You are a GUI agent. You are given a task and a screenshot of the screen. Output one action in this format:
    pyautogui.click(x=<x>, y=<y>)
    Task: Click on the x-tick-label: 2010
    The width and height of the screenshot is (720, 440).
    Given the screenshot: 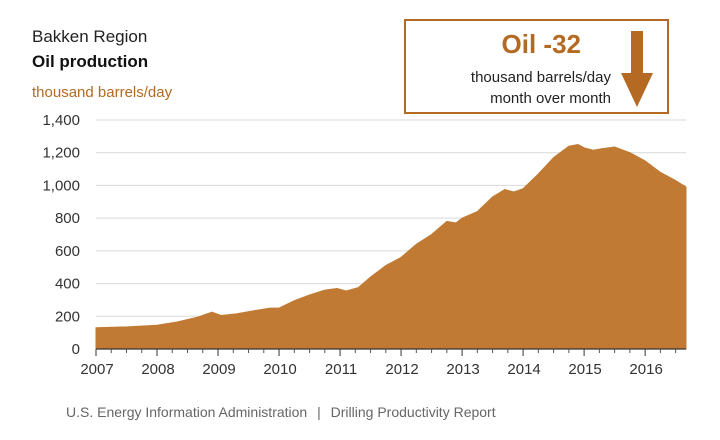 What is the action you would take?
    pyautogui.click(x=279, y=369)
    